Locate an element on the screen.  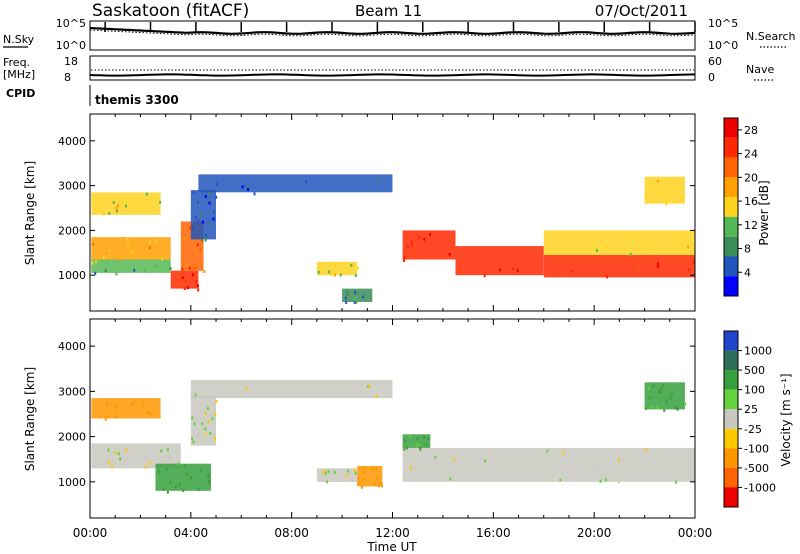
station-title: Saskatoon (fitACF) is located at coordinates (170, 11).